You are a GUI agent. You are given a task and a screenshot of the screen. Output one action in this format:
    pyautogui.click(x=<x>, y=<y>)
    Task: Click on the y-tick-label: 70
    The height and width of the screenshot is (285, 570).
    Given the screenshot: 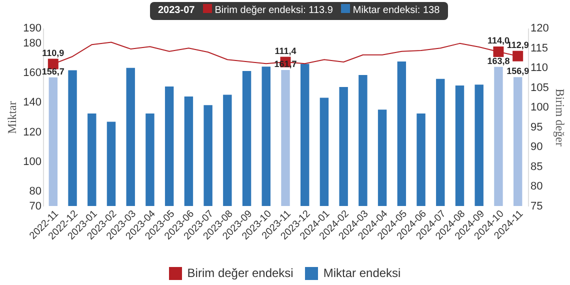 What is the action you would take?
    pyautogui.click(x=35, y=206)
    